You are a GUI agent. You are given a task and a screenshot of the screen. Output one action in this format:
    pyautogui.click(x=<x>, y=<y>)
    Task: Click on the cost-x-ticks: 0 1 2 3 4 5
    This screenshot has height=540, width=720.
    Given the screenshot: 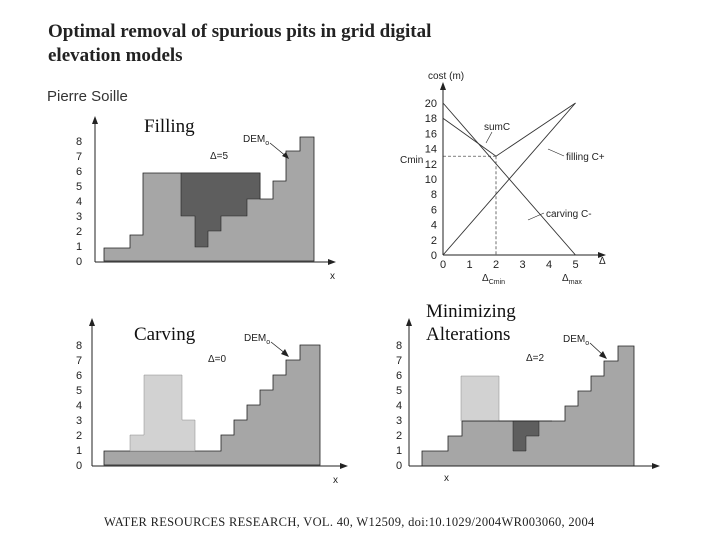 What is the action you would take?
    pyautogui.click(x=509, y=265)
    